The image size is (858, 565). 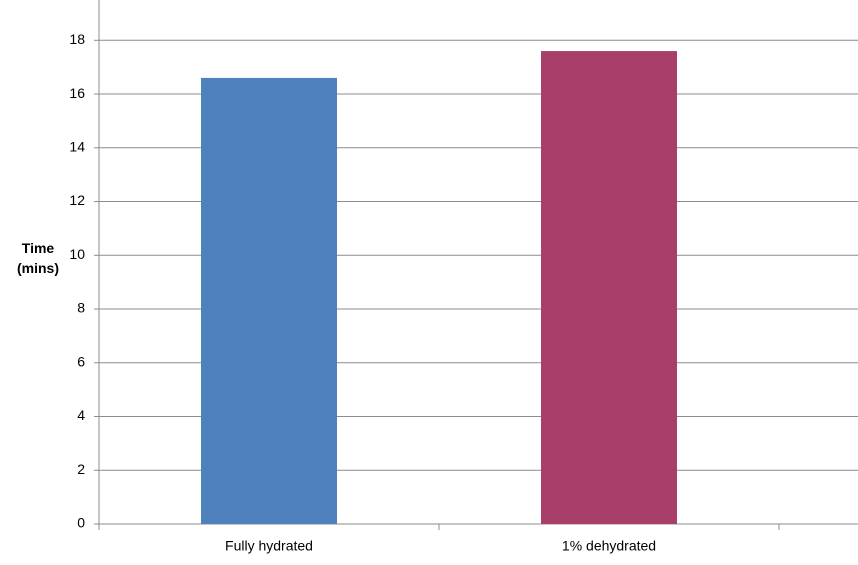 What do you see at coordinates (609, 546) in the screenshot?
I see `x-tick-label: 1% dehydrated` at bounding box center [609, 546].